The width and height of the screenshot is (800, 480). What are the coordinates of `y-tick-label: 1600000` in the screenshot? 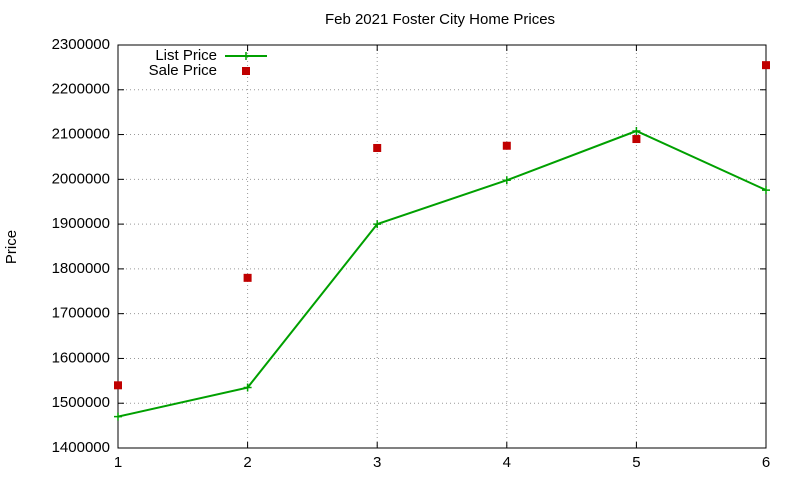 It's located at (81, 357).